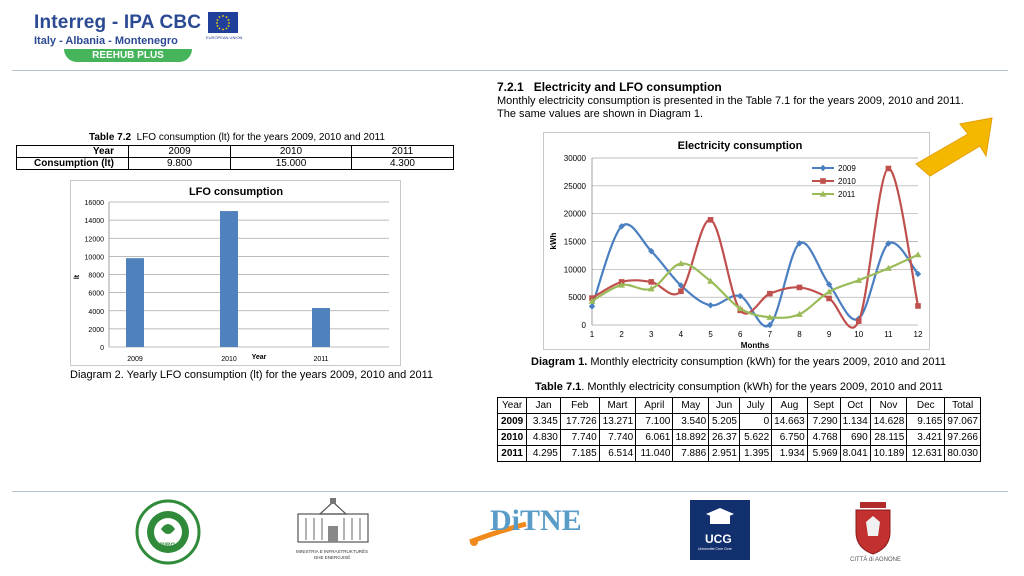 Image resolution: width=1024 pixels, height=576 pixels. What do you see at coordinates (654, 437) in the screenshot?
I see `table-cell: 6.061` at bounding box center [654, 437].